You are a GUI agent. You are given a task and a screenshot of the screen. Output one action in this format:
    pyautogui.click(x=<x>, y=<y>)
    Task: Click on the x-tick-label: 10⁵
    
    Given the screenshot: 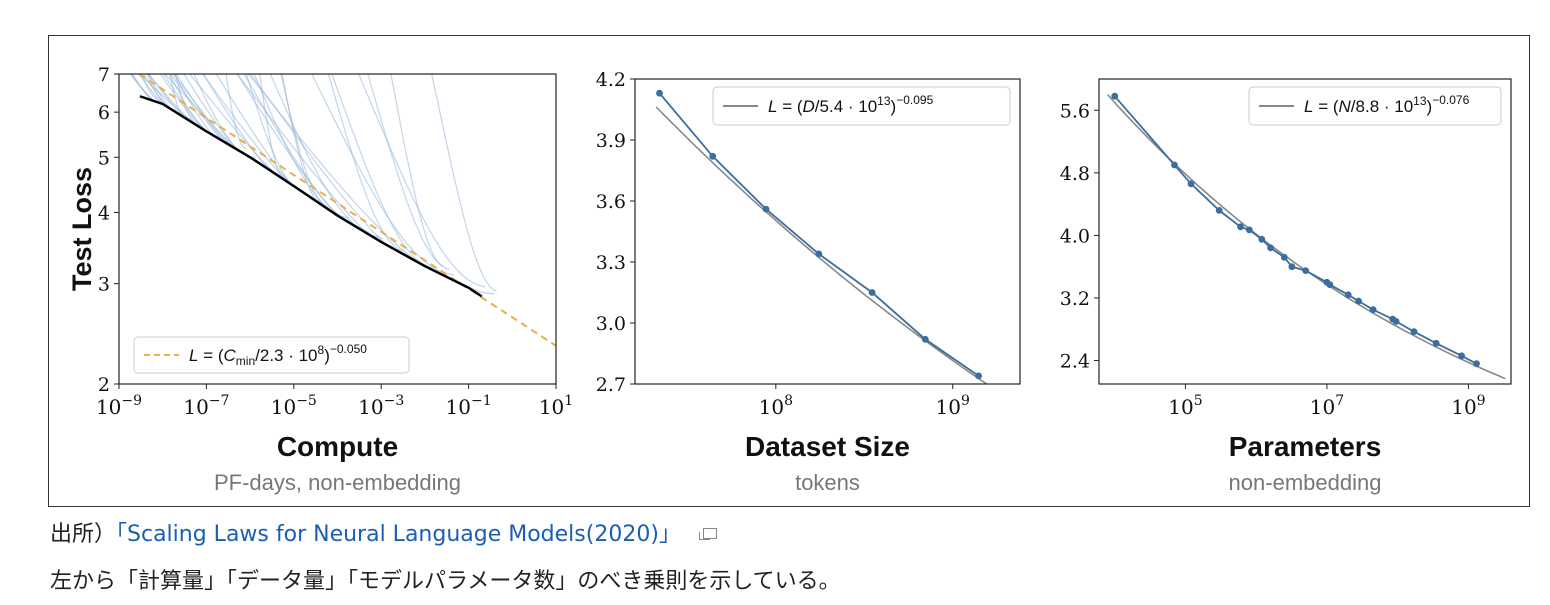 What is the action you would take?
    pyautogui.click(x=1185, y=406)
    